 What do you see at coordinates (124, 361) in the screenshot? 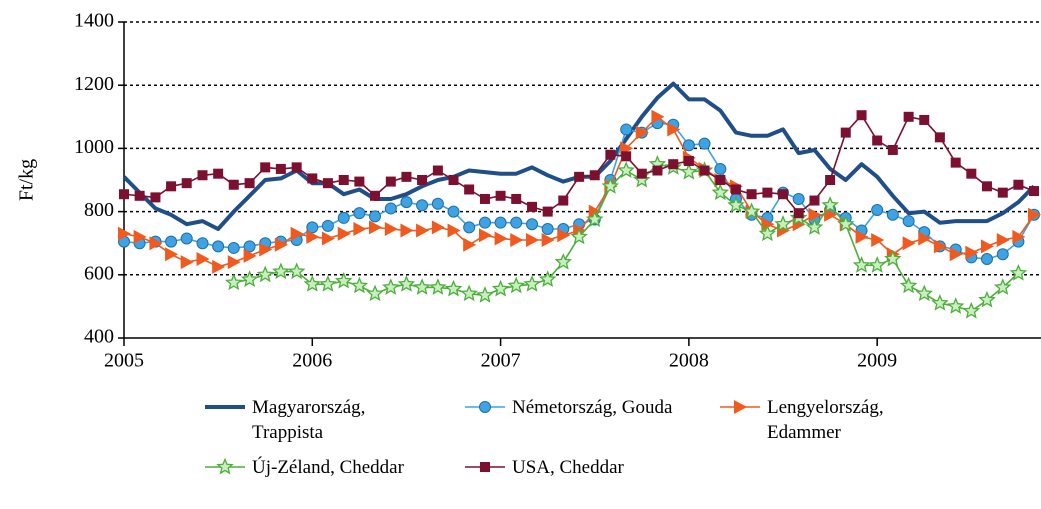
I see `x-tick-label: 2005` at bounding box center [124, 361].